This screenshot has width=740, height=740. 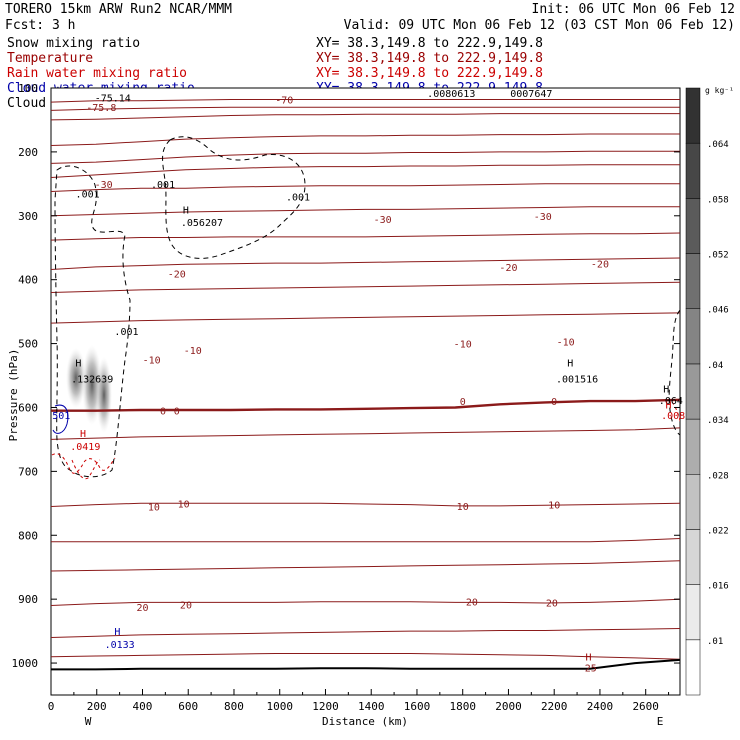 I want to click on cloud-water-contour, so click(x=60, y=419).